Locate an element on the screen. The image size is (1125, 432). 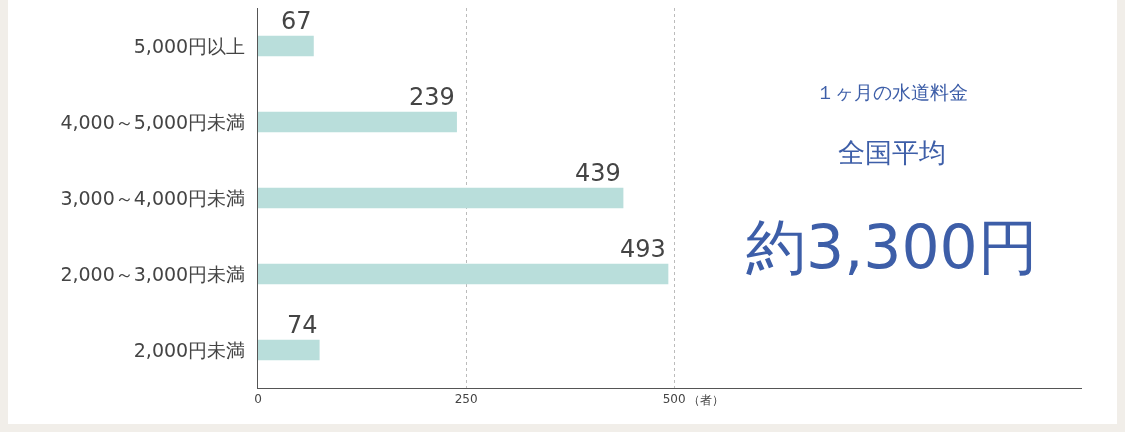
y-tick-label: 5,000円以上 is located at coordinates (189, 45).